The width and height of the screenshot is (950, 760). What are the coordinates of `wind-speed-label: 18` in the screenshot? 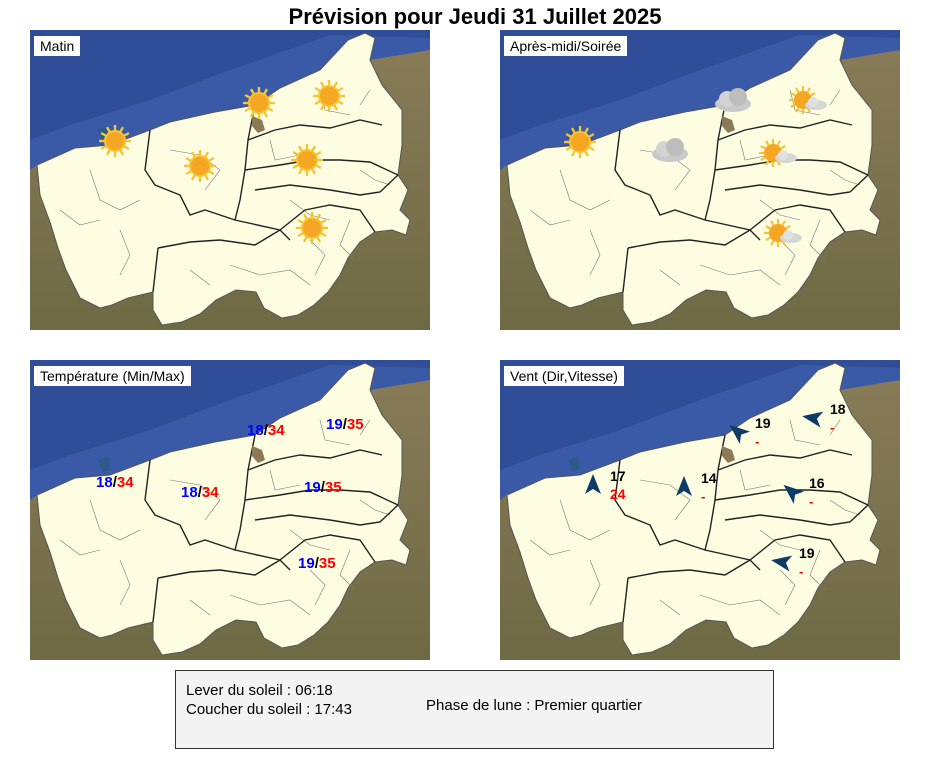 It's located at (838, 409).